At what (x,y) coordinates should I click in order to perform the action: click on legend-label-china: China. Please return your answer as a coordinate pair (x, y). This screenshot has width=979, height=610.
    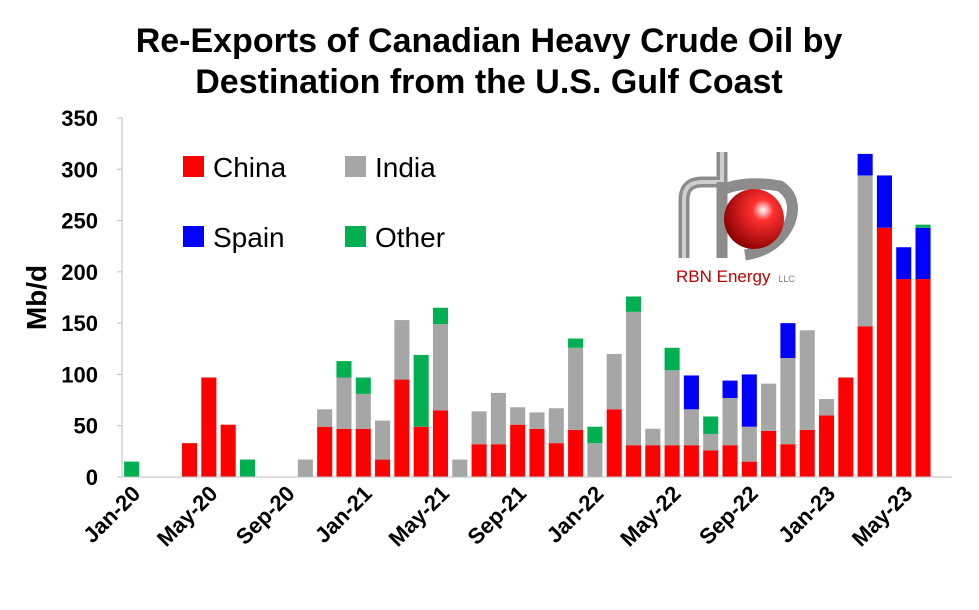
    Looking at the image, I should click on (250, 167).